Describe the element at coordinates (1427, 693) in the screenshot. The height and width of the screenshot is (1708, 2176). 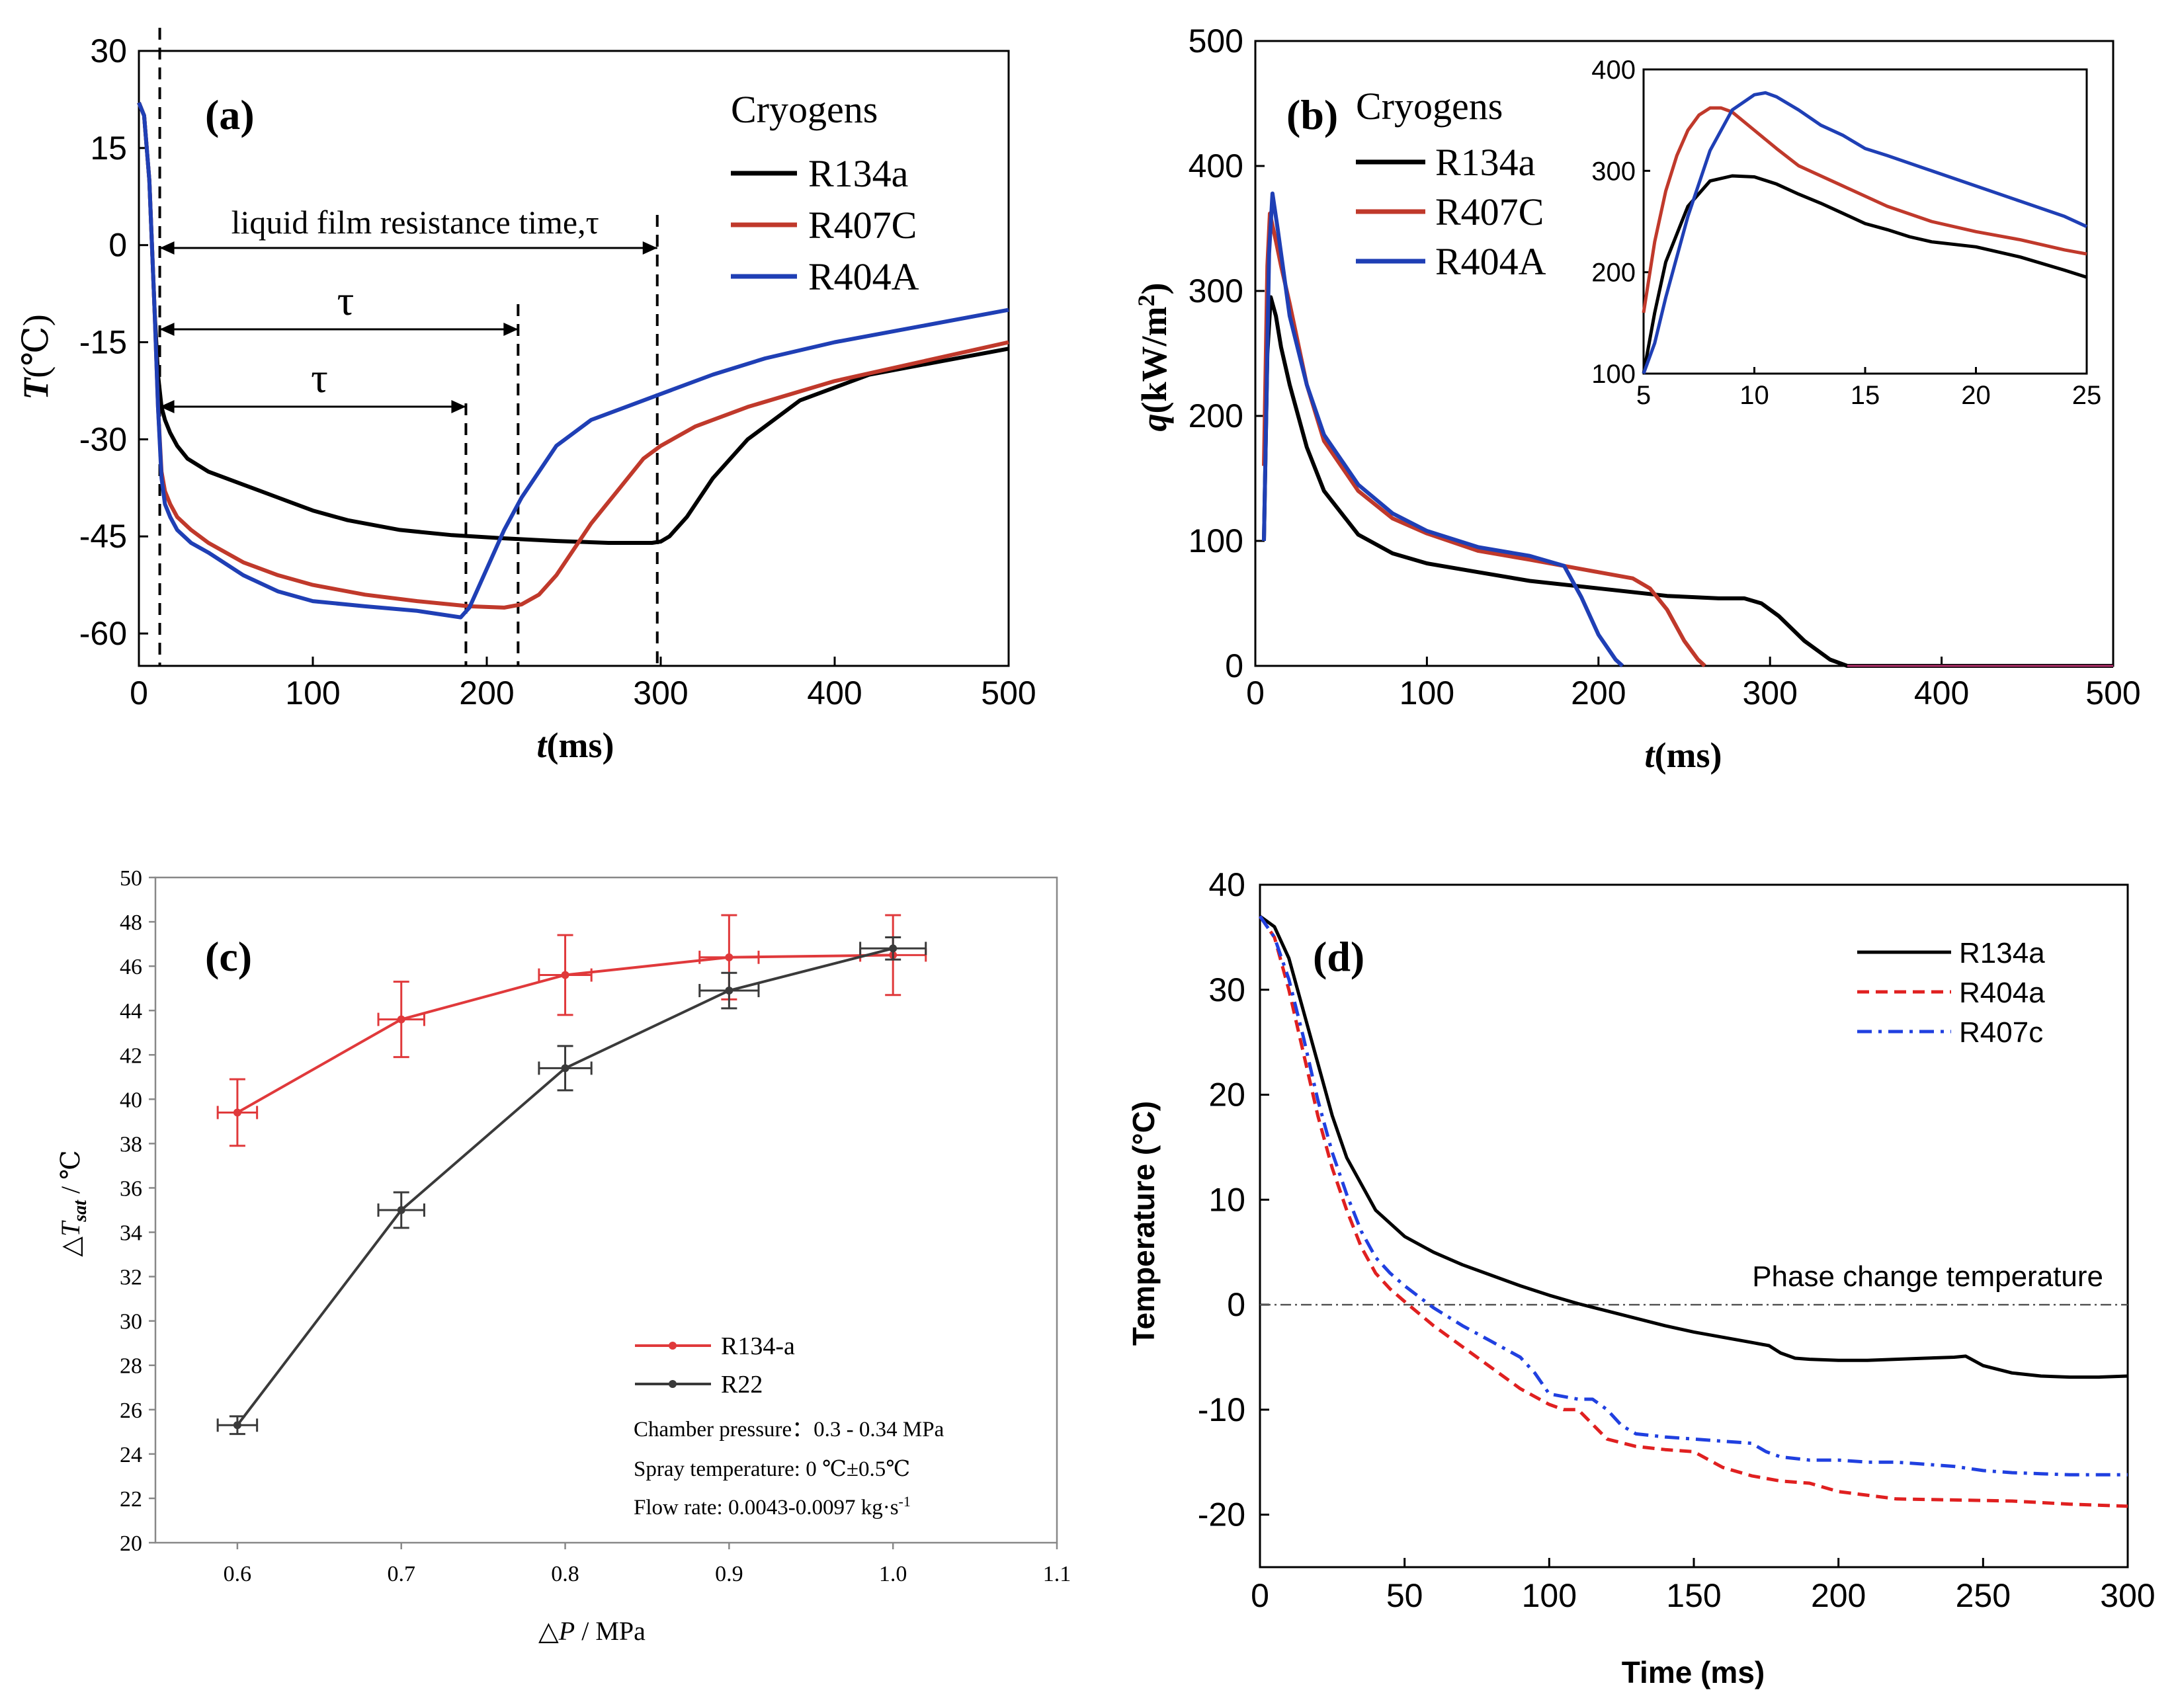
I see `x-tick-label-b: 100` at that location.